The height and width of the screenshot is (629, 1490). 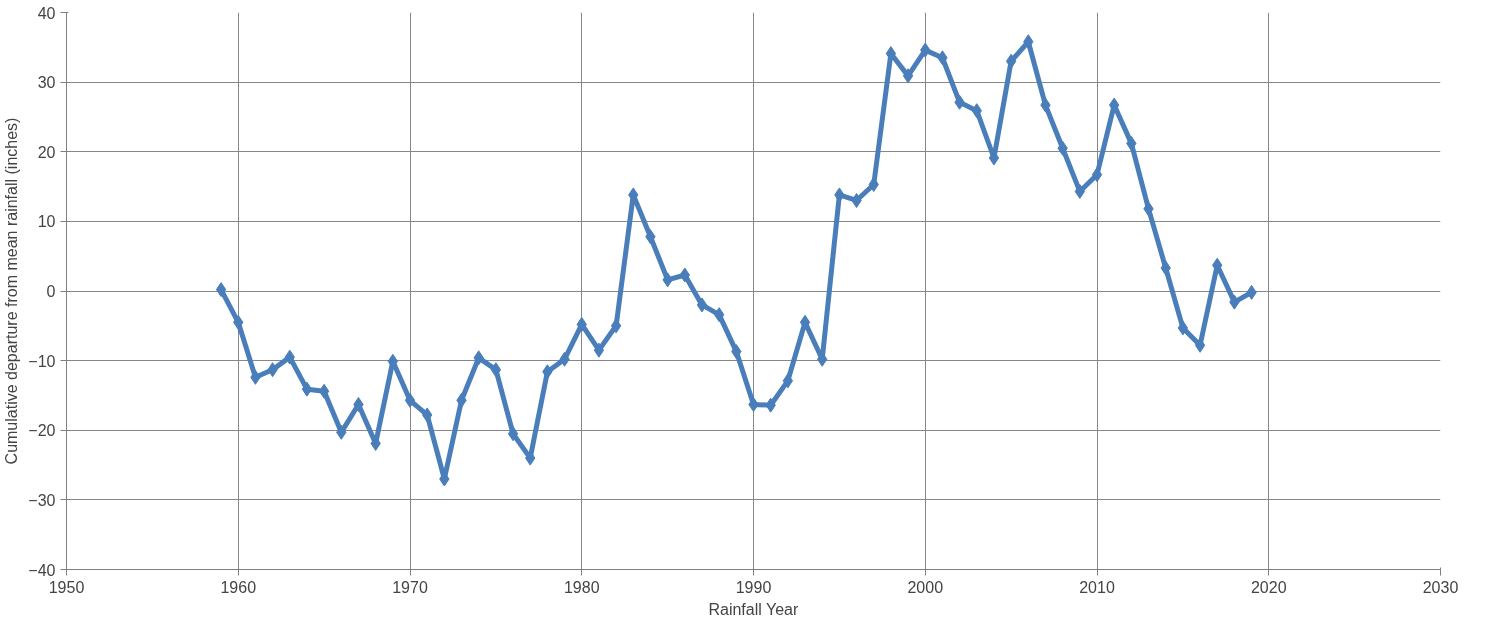 What do you see at coordinates (46, 222) in the screenshot?
I see `y-tick-label: 10` at bounding box center [46, 222].